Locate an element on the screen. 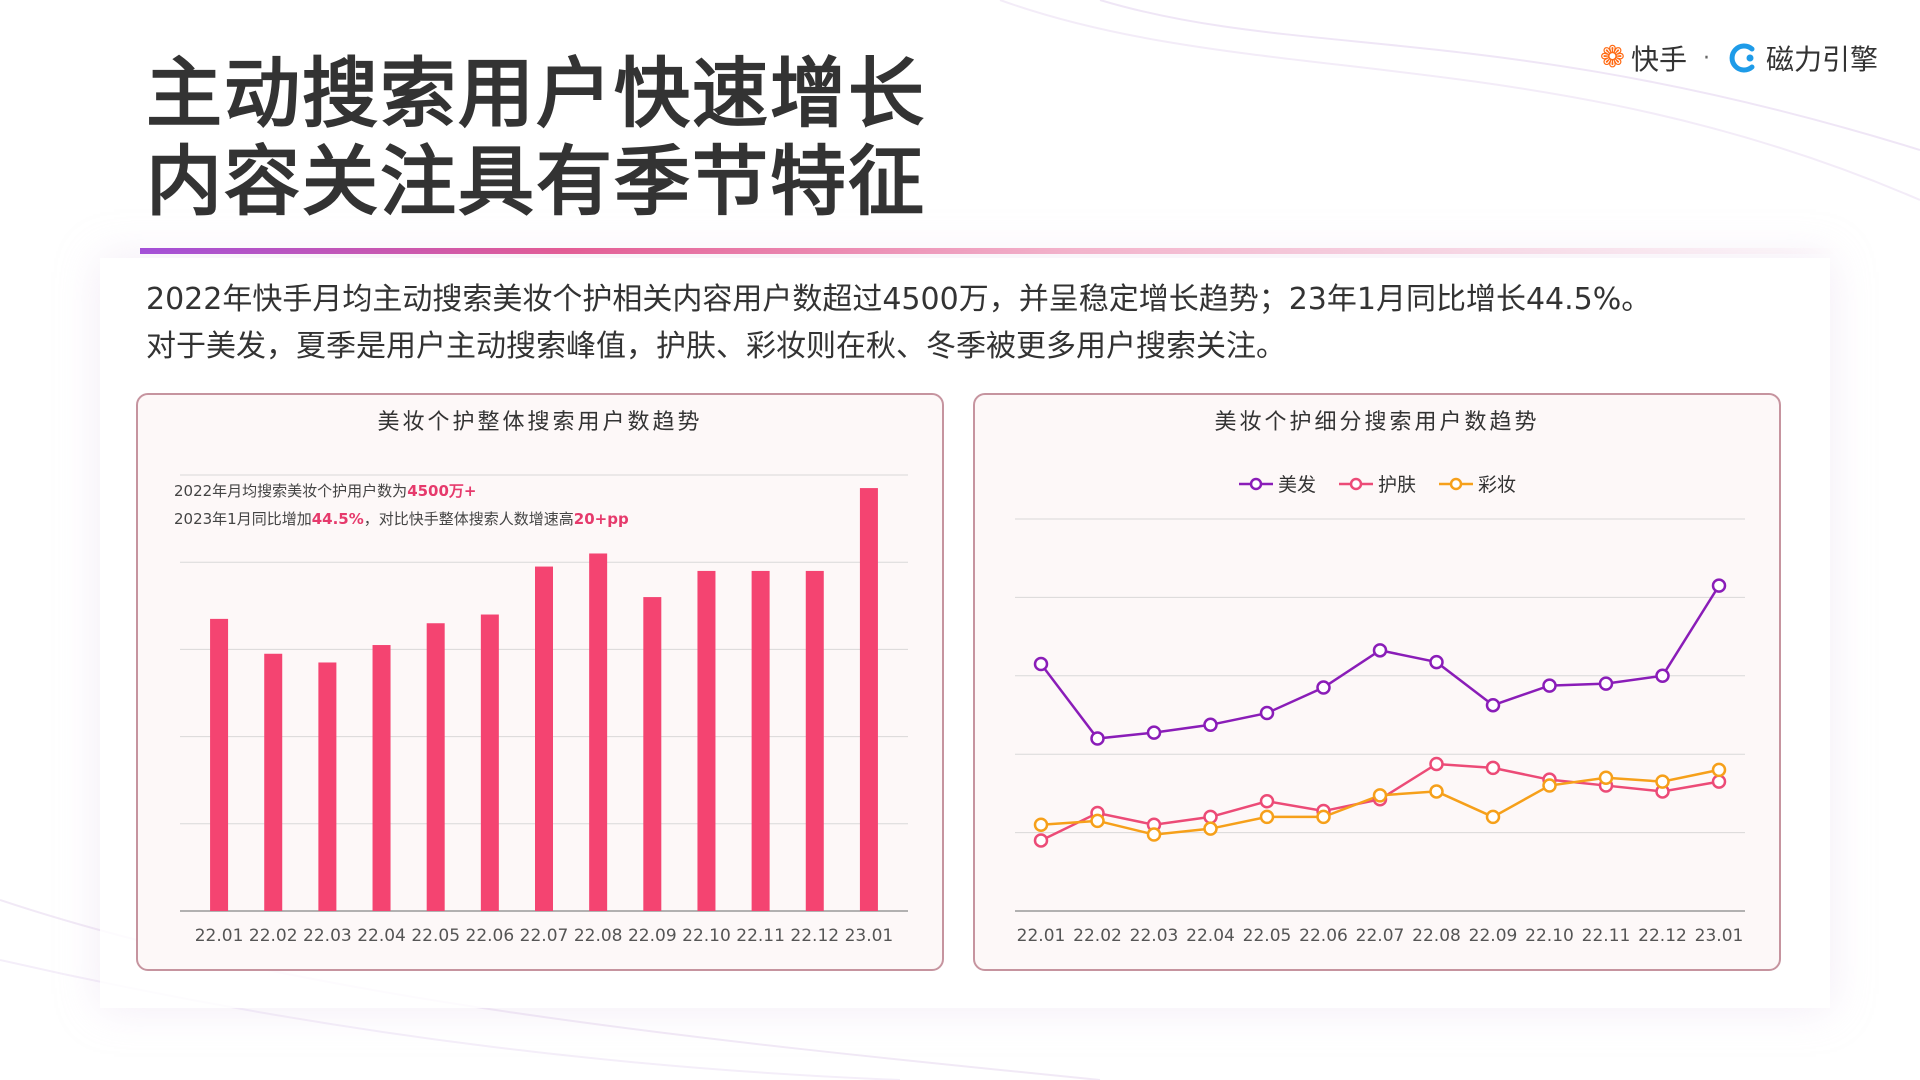 The width and height of the screenshot is (1920, 1080). bar-22.11 is located at coordinates (760, 740).